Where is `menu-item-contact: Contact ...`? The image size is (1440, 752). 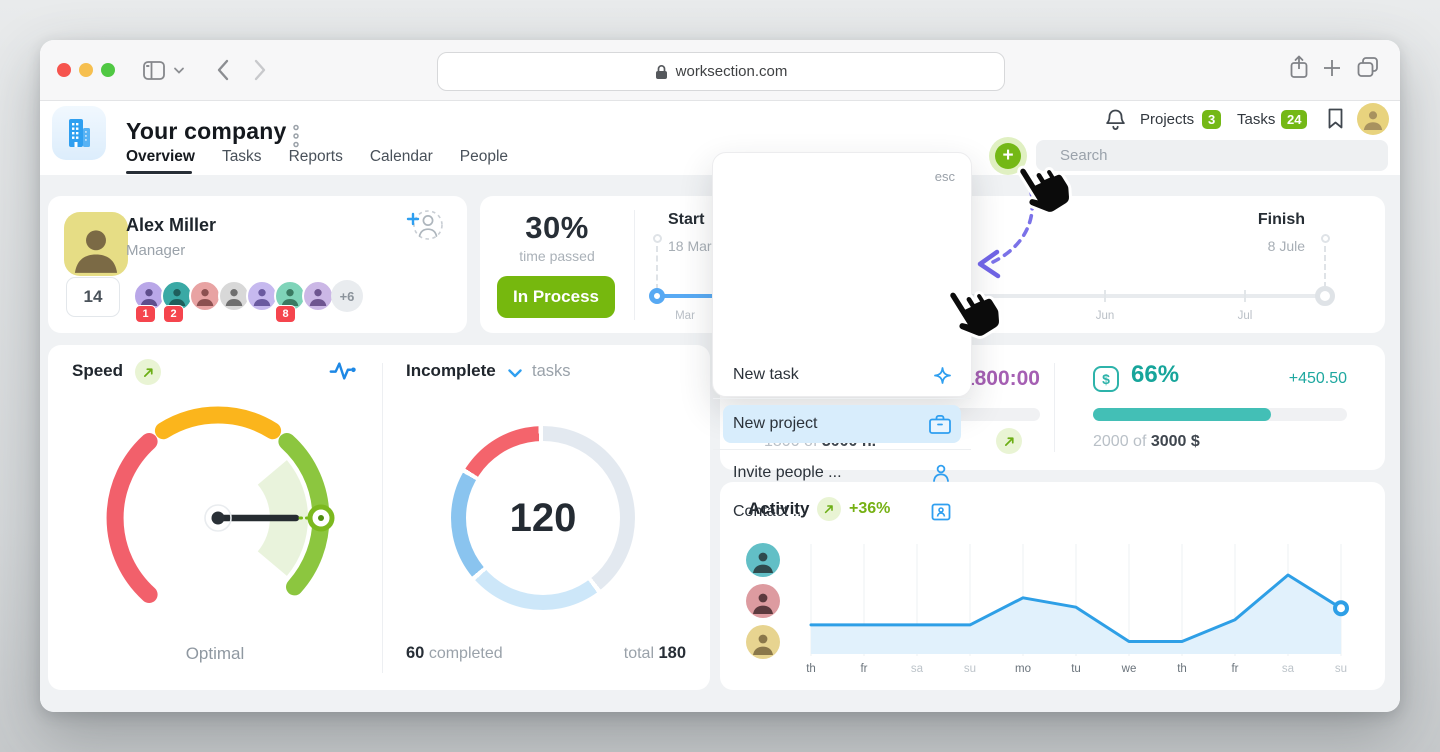 menu-item-contact: Contact ... is located at coordinates (842, 512).